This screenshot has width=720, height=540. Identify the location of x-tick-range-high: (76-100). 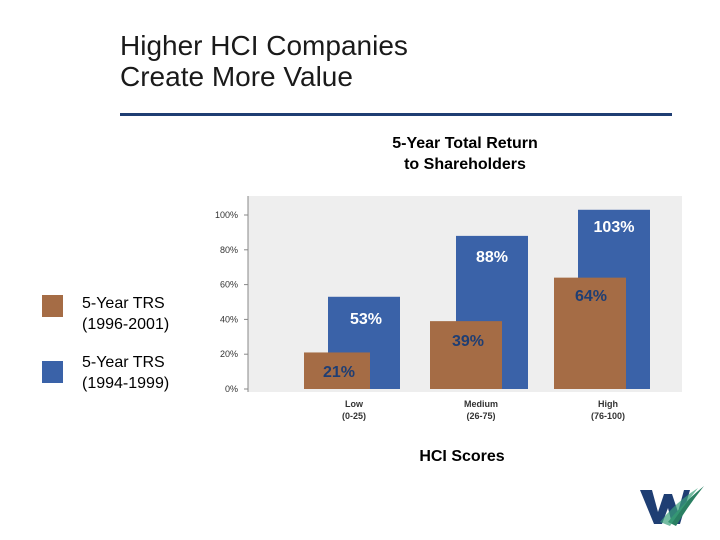
(608, 416).